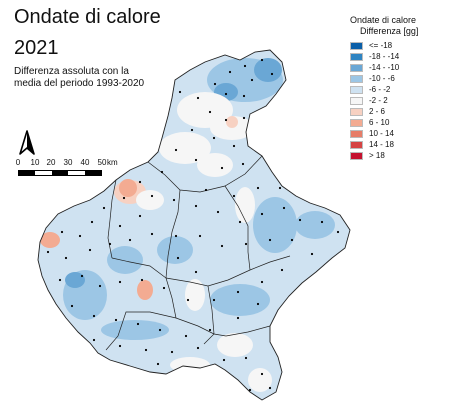  I want to click on scale-tick-30: 30, so click(68, 162).